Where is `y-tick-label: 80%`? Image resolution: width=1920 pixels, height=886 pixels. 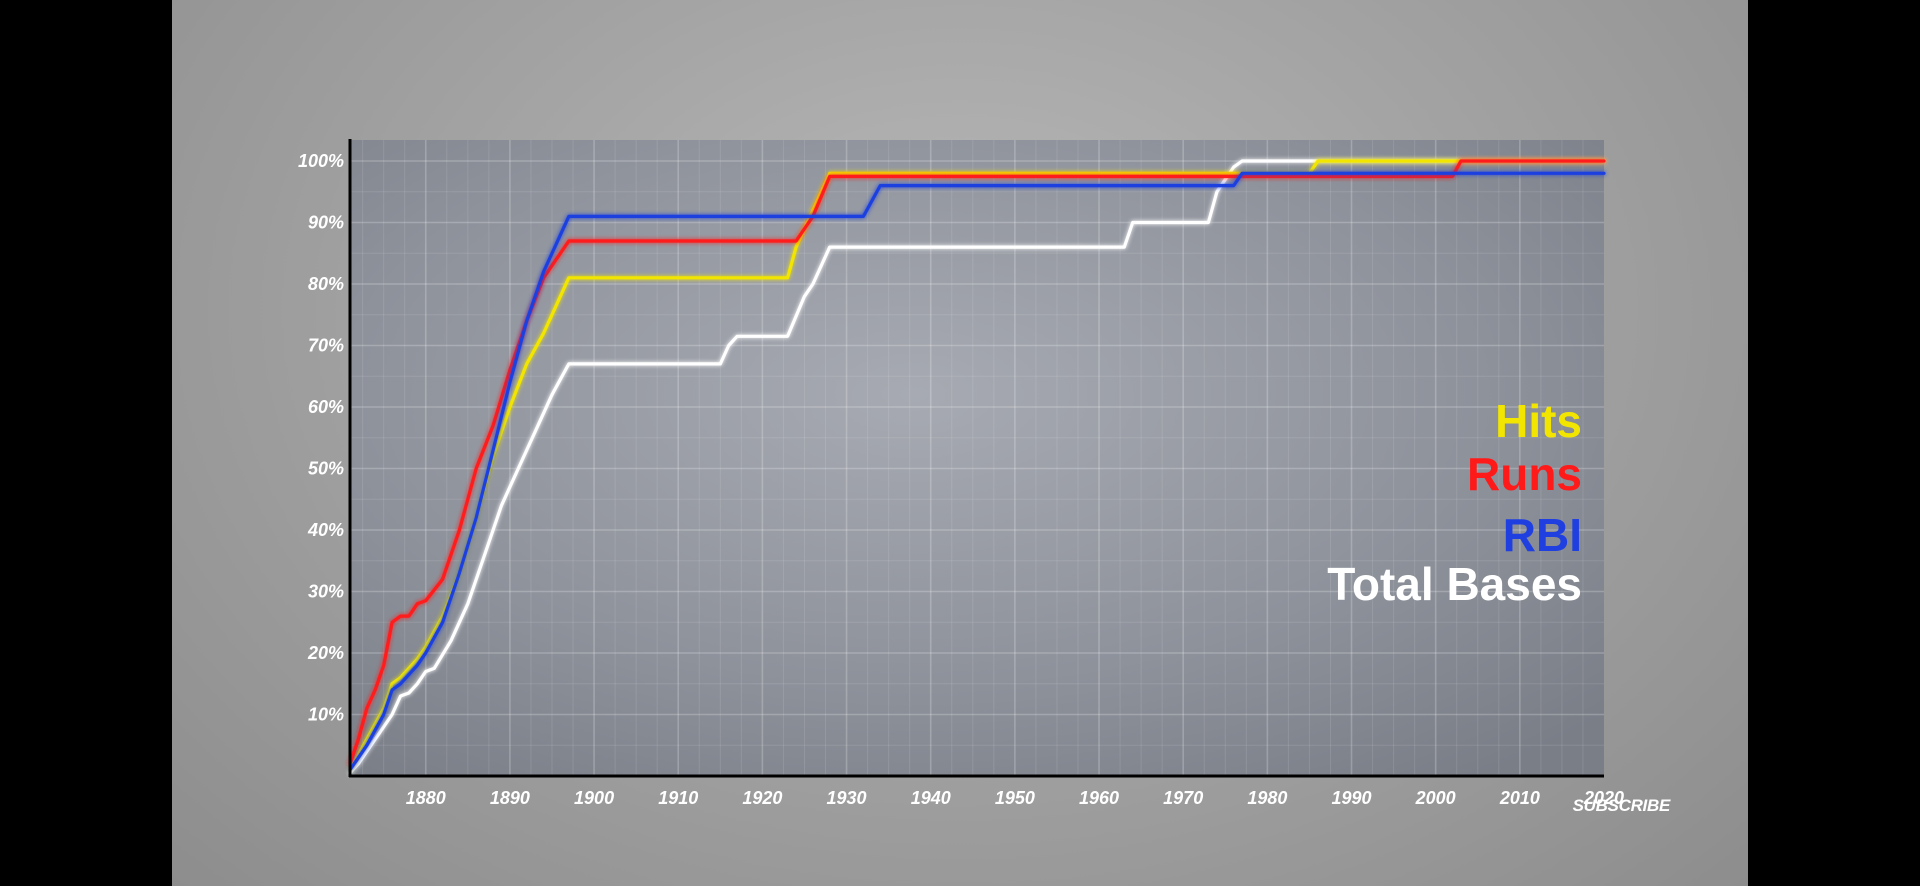 y-tick-label: 80% is located at coordinates (326, 284).